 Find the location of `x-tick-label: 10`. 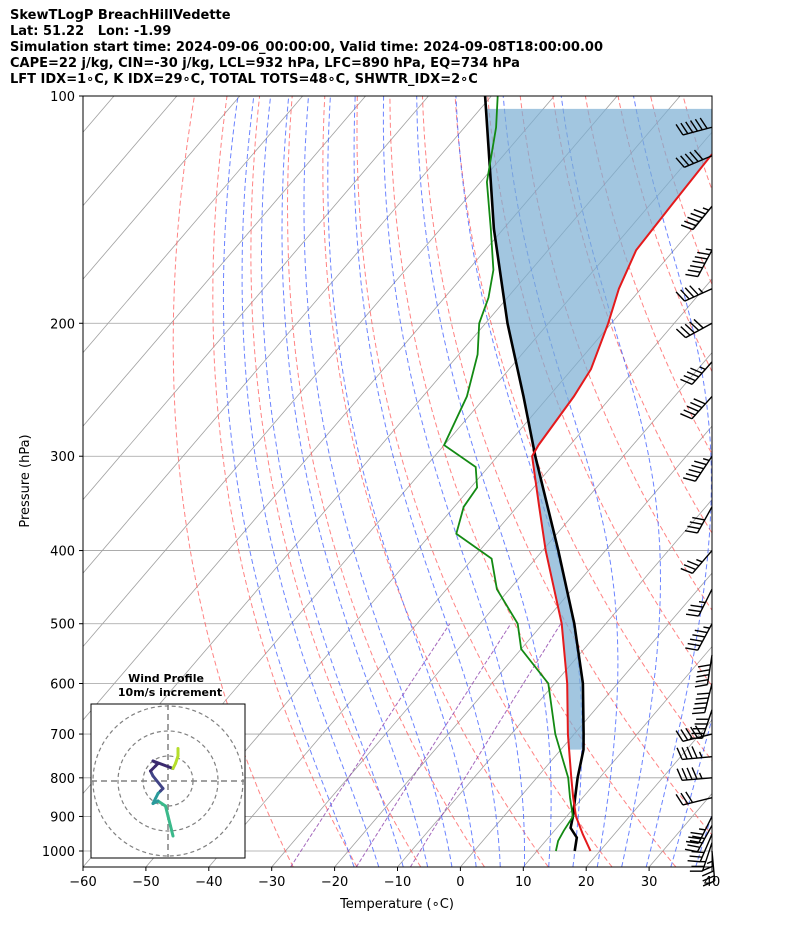

x-tick-label: 10 is located at coordinates (523, 882).